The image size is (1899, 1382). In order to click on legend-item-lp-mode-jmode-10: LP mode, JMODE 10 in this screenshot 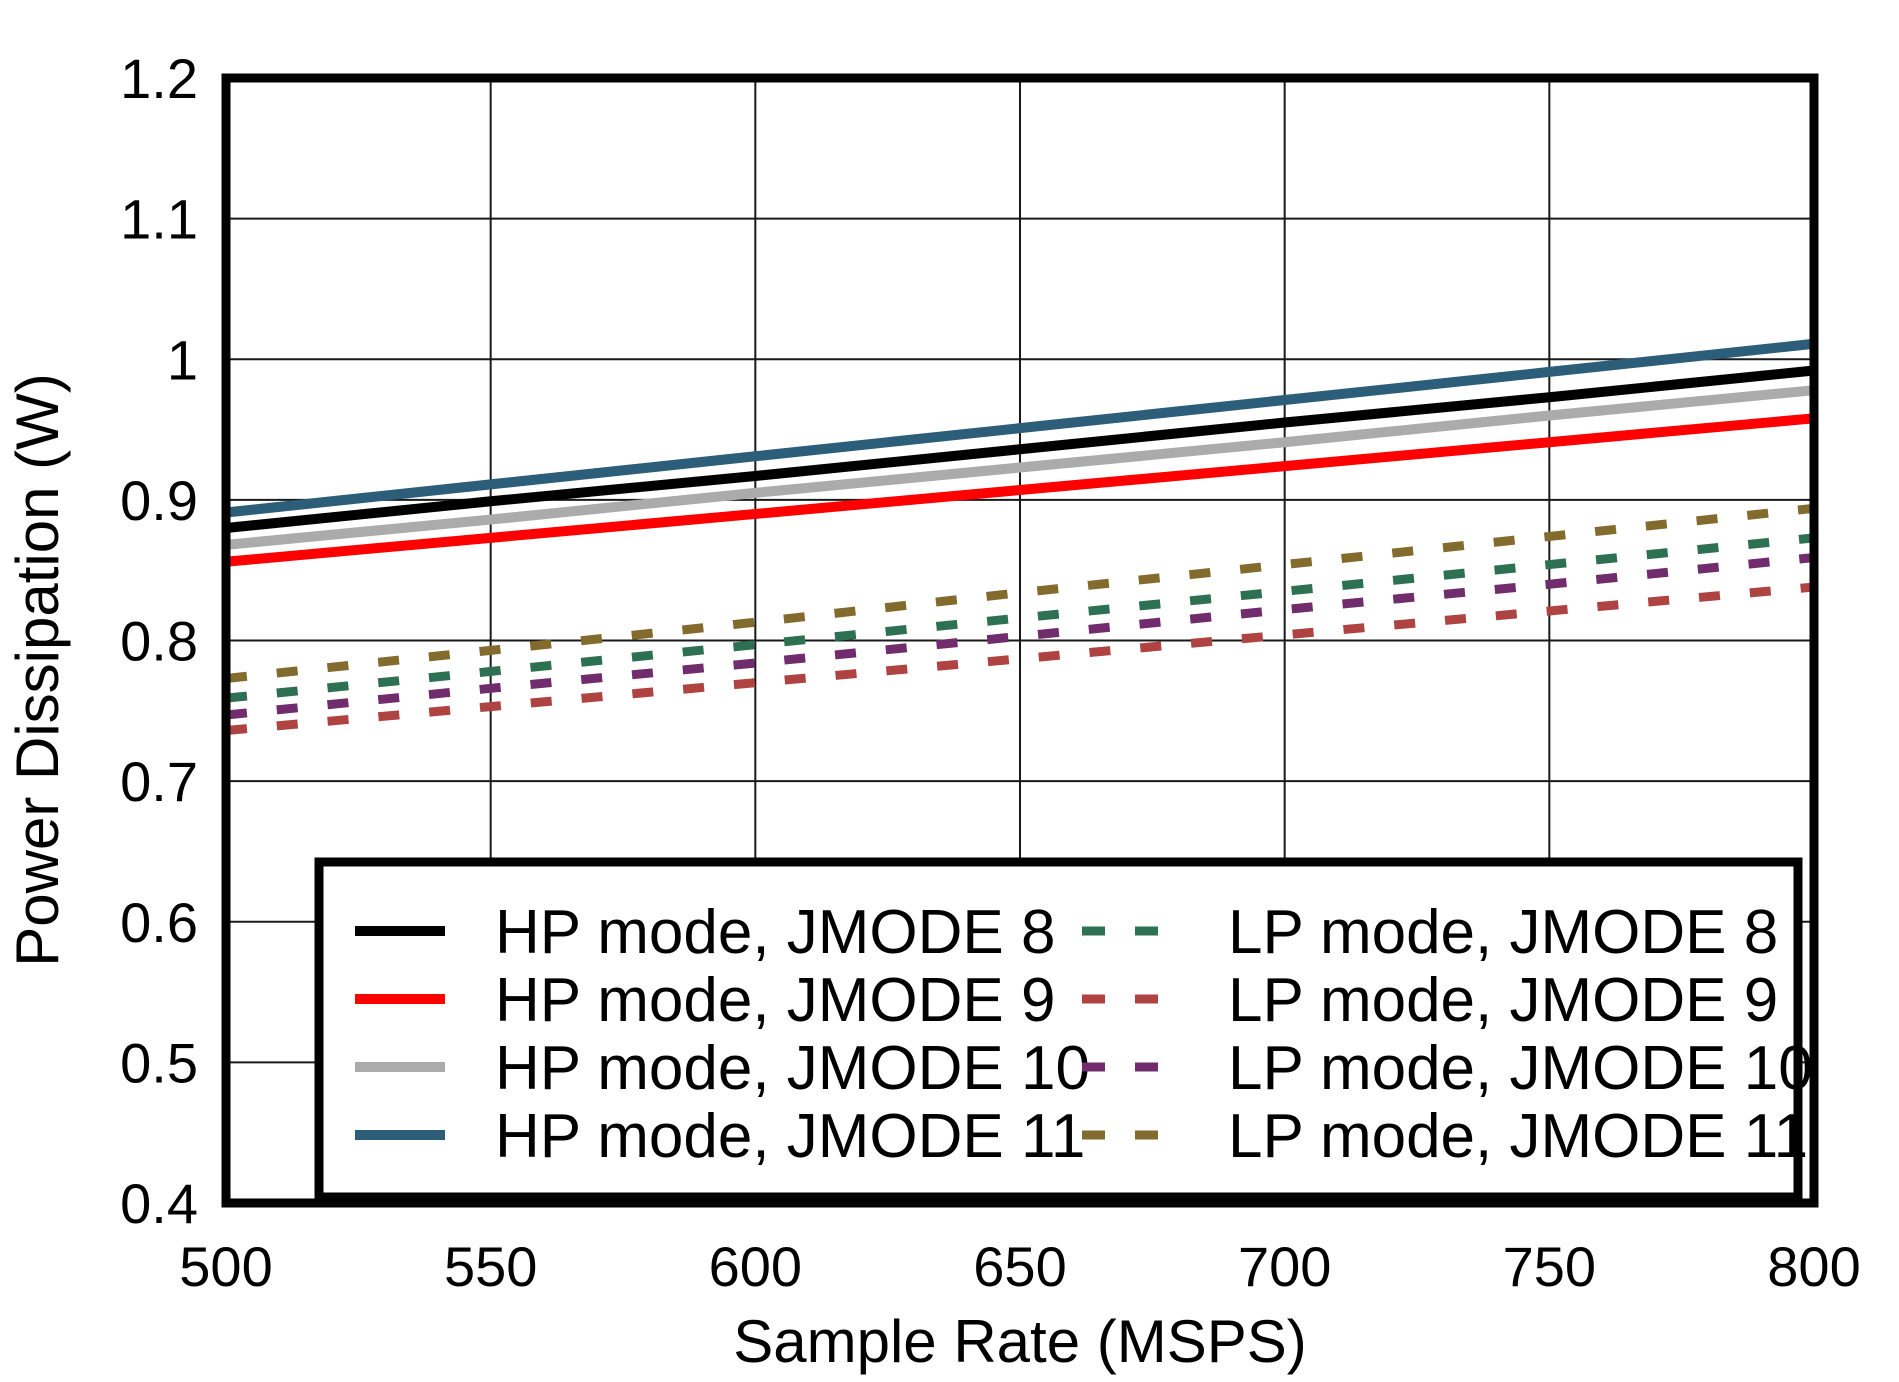, I will do `click(1447, 1068)`.